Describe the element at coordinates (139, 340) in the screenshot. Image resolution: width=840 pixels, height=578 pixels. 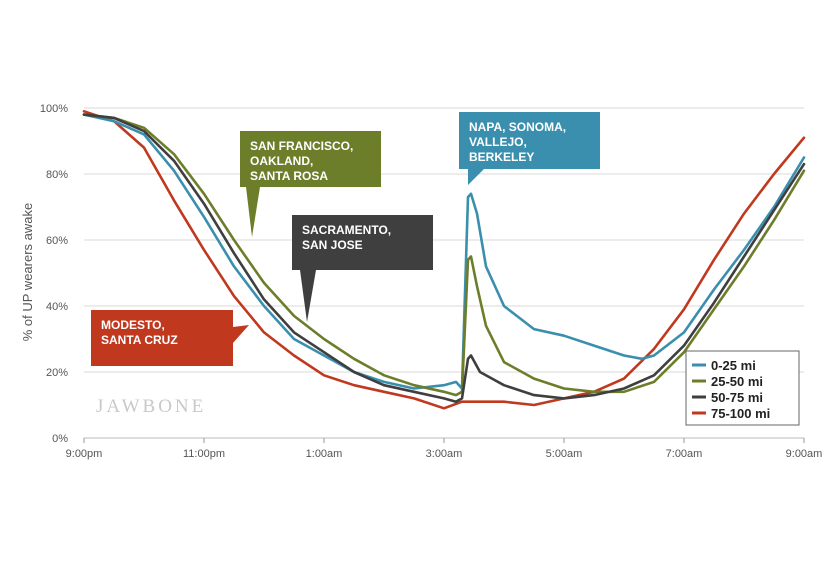
I see `callout-text: SANTA CRUZ` at that location.